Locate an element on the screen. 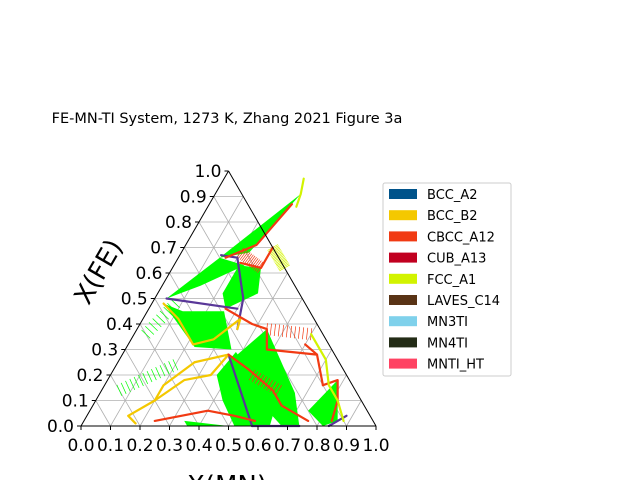 The image size is (640, 480). y-tick-label: 0.0 is located at coordinates (60, 427).